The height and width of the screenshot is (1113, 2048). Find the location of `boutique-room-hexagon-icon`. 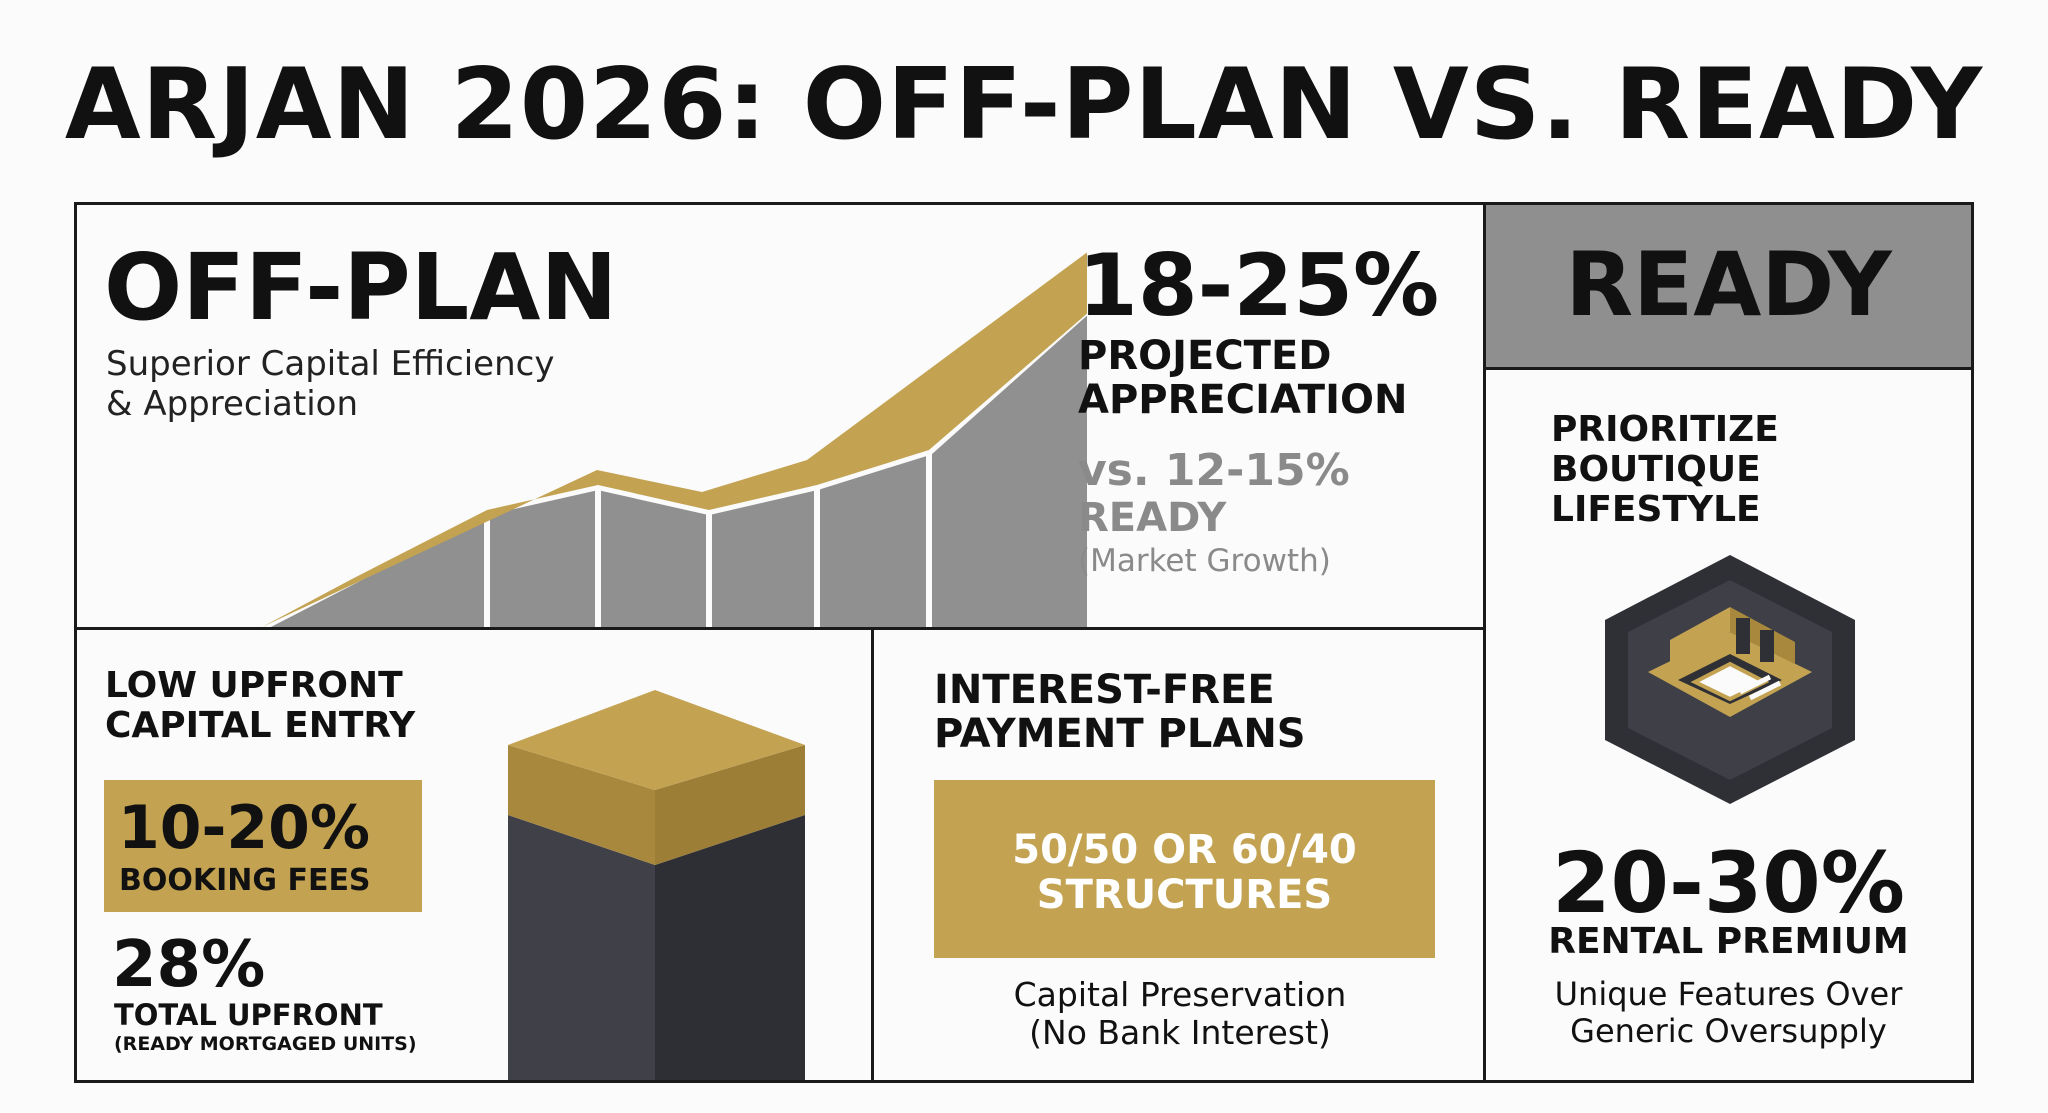

boutique-room-hexagon-icon is located at coordinates (1730, 679).